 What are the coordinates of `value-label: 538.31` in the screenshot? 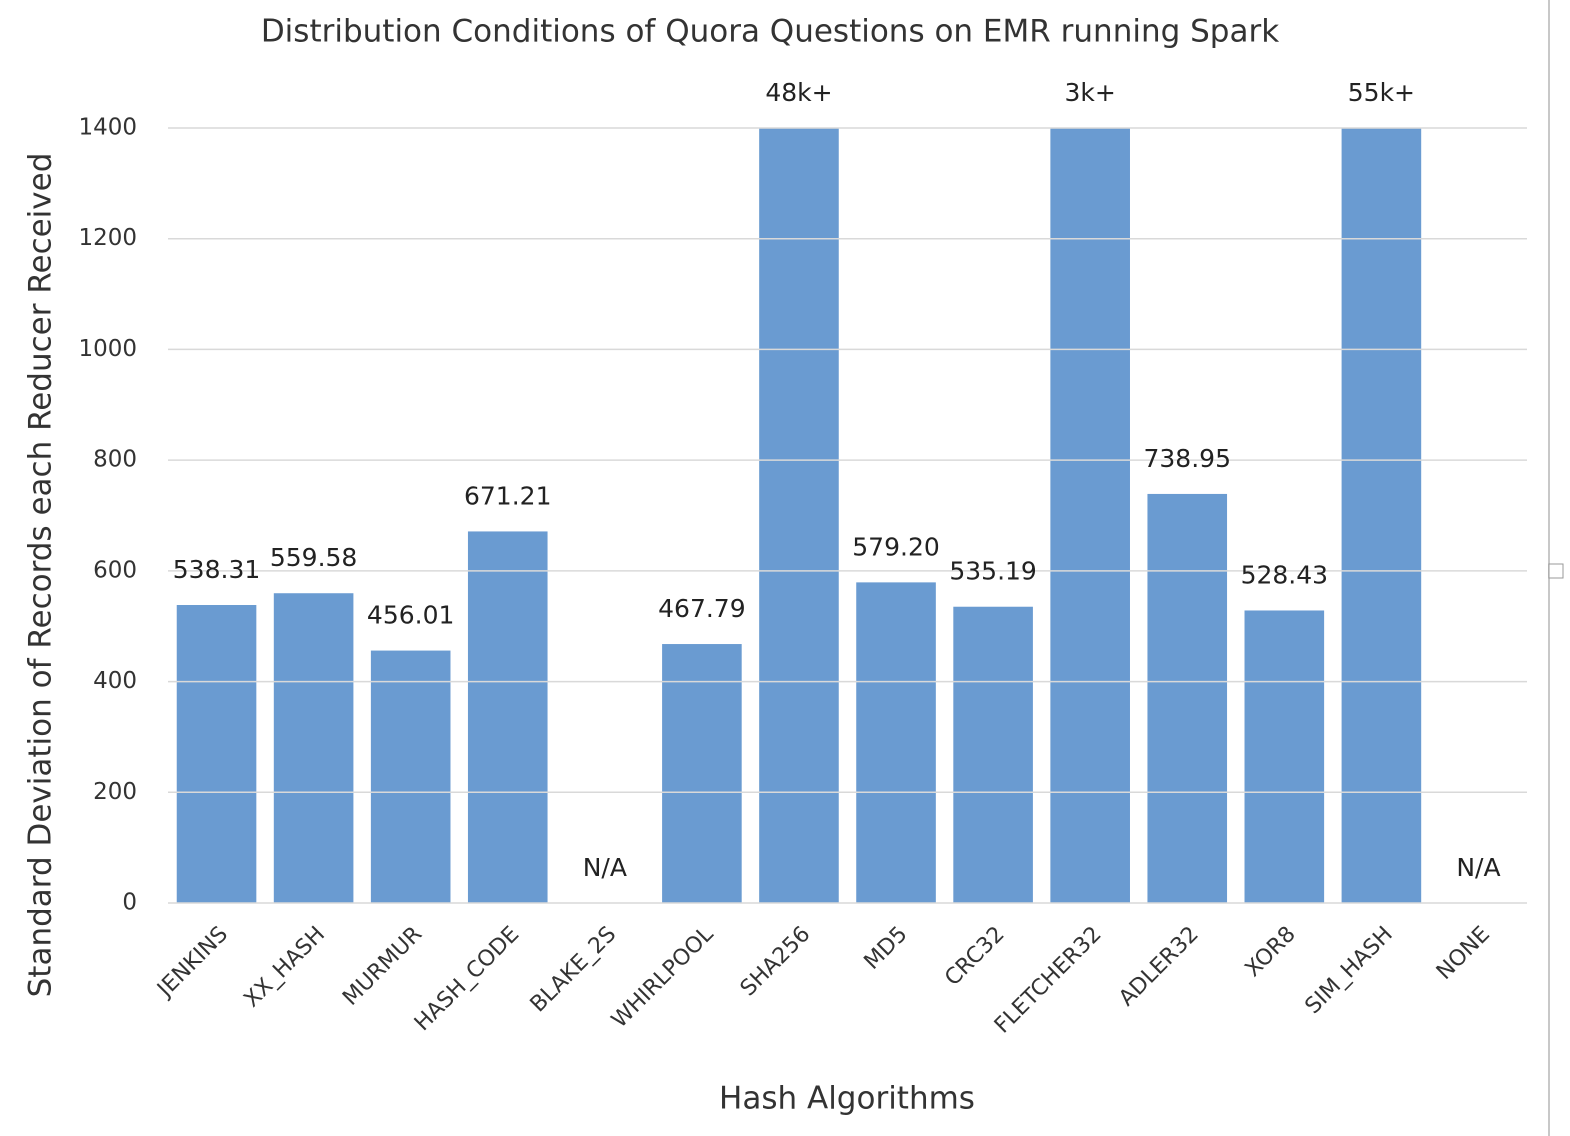 It's located at (216, 569).